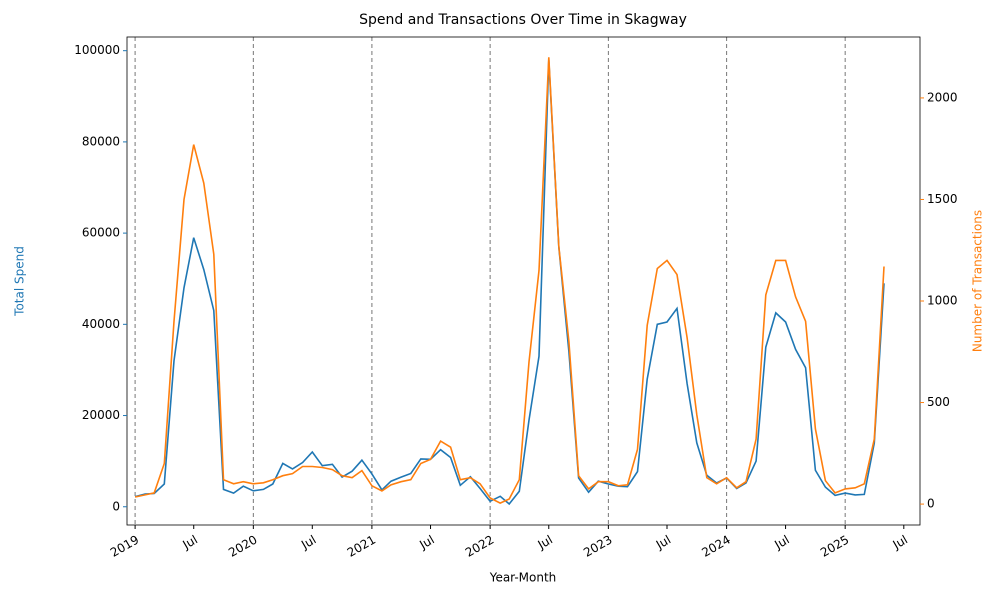 This screenshot has height=600, width=1000. I want to click on y-tick-label: 100000, so click(97, 50).